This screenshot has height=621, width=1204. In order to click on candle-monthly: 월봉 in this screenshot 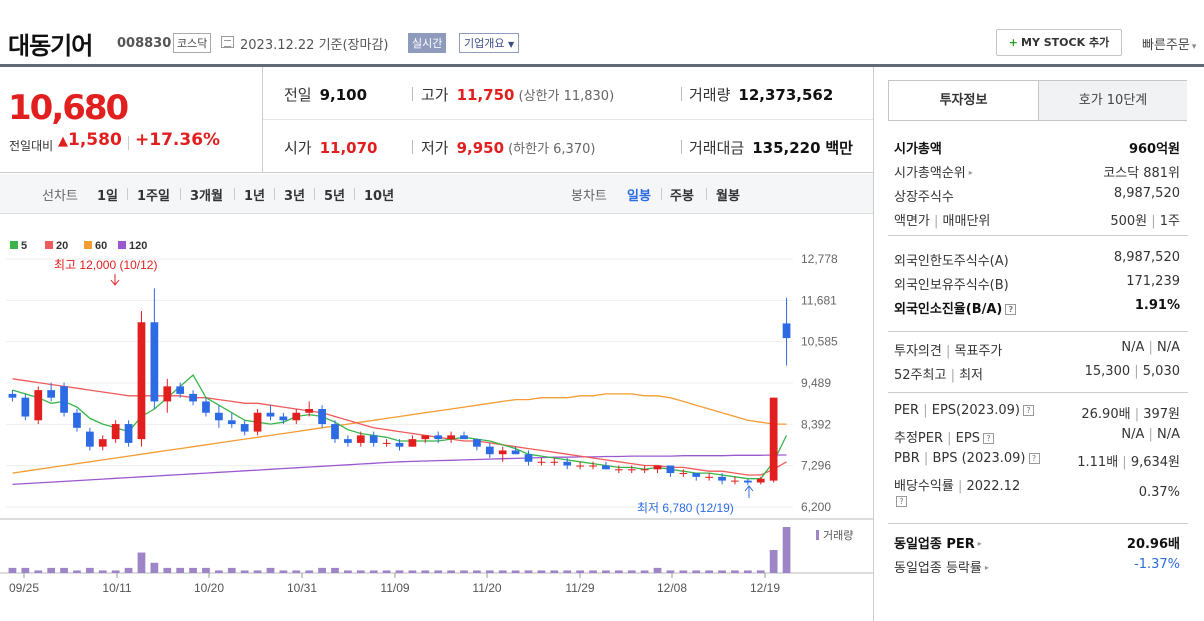, I will do `click(728, 196)`.